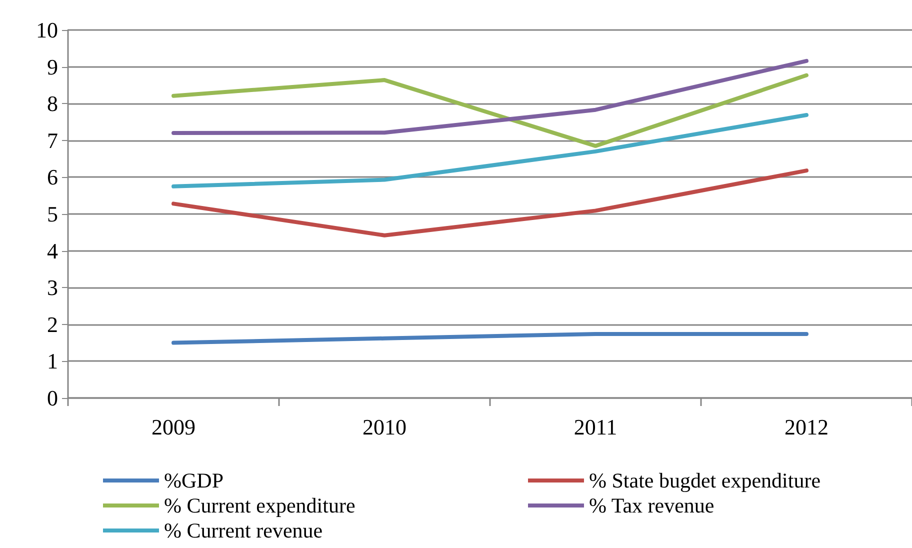 This screenshot has height=548, width=912. I want to click on x-tick-label: 2012, so click(806, 427).